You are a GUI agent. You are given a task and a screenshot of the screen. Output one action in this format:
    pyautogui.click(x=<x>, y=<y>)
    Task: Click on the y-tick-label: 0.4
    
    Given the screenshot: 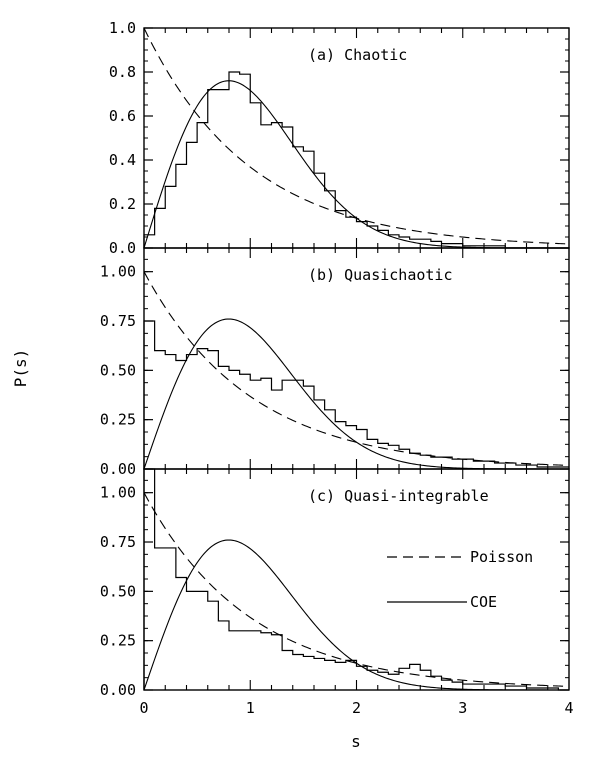 What is the action you would take?
    pyautogui.click(x=122, y=160)
    